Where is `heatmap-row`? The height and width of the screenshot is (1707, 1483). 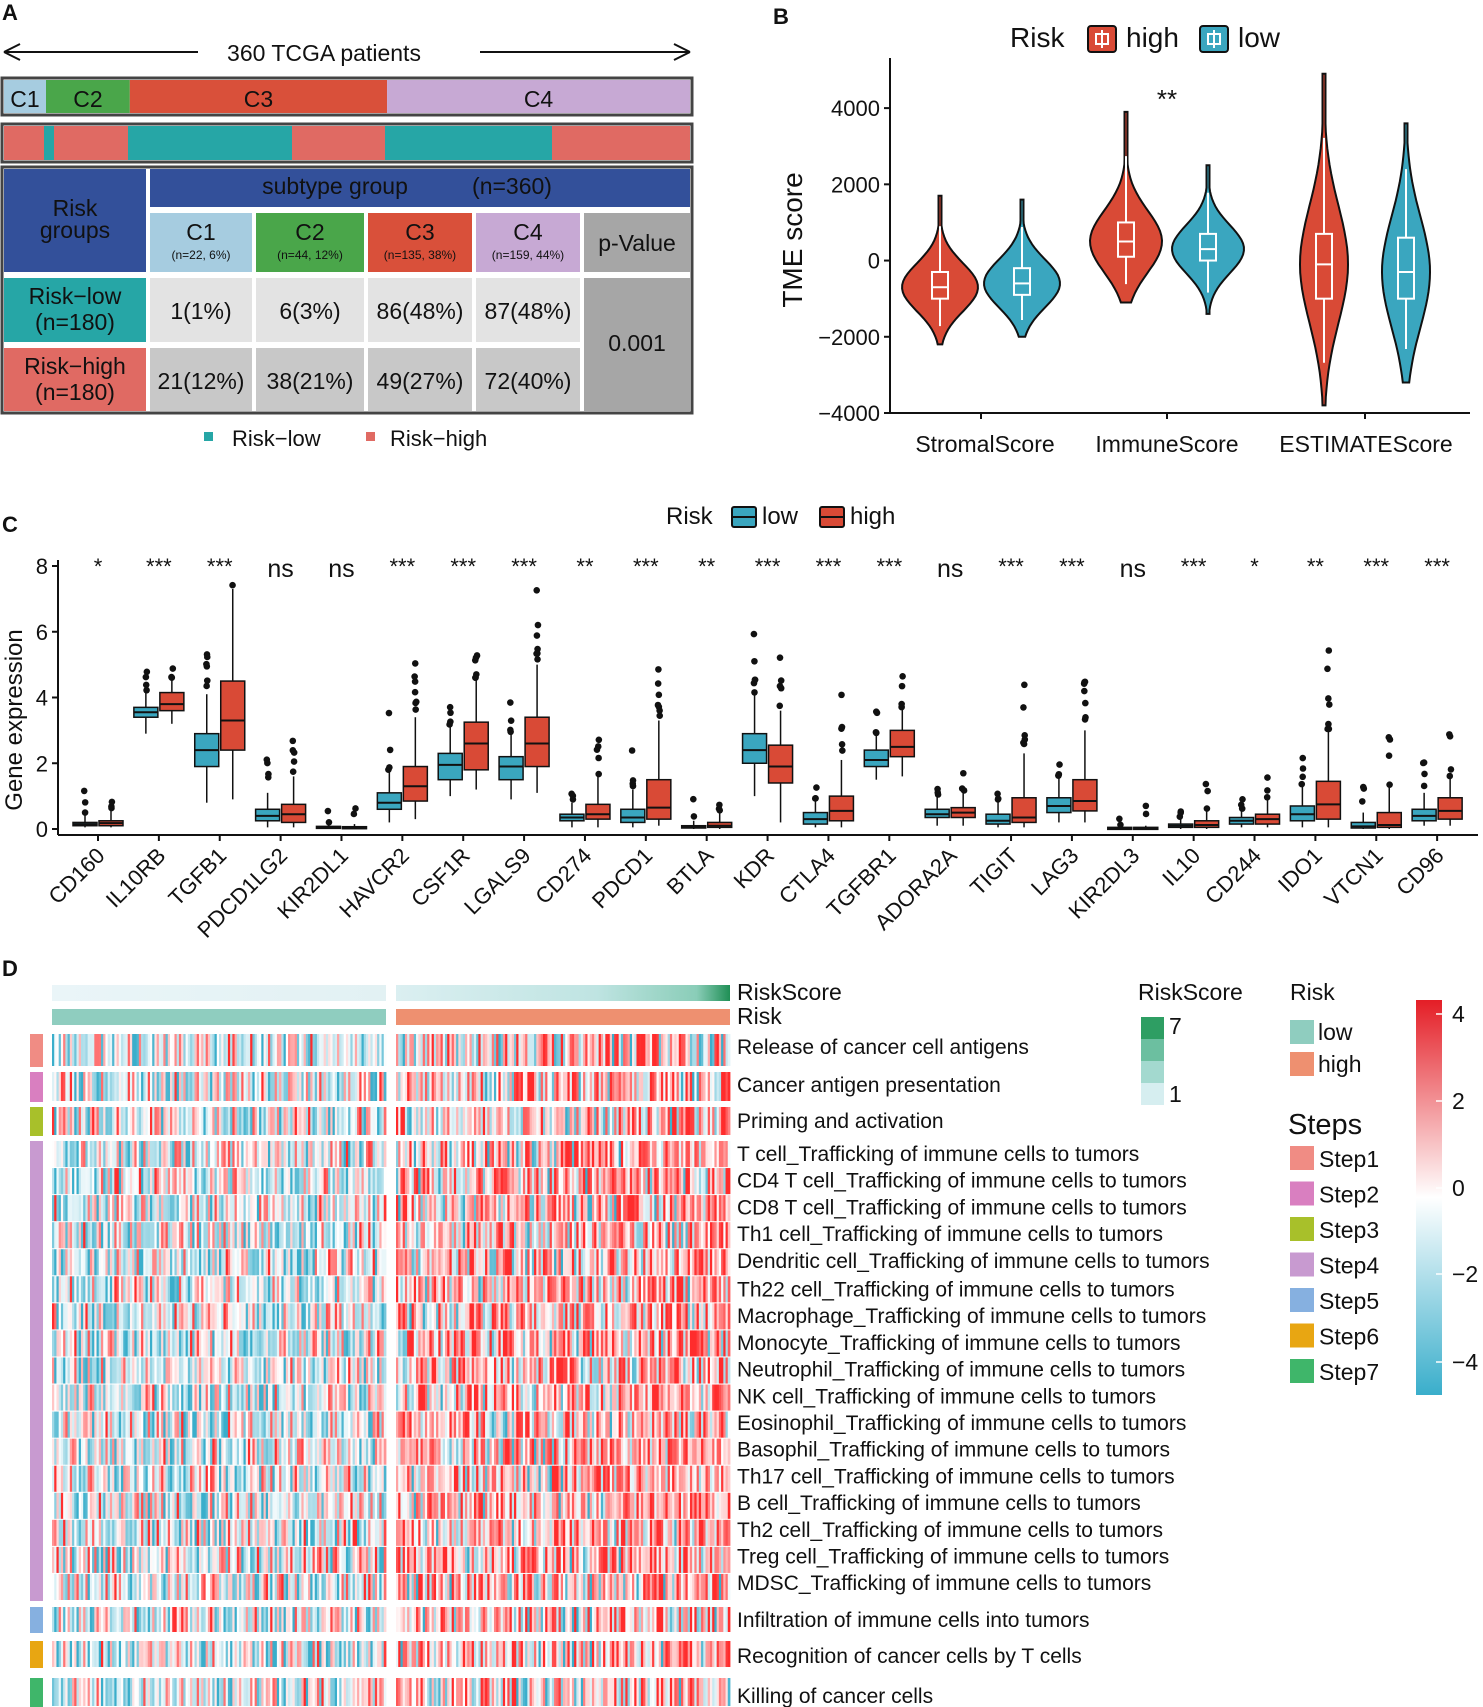
heatmap-row is located at coordinates (391, 1262).